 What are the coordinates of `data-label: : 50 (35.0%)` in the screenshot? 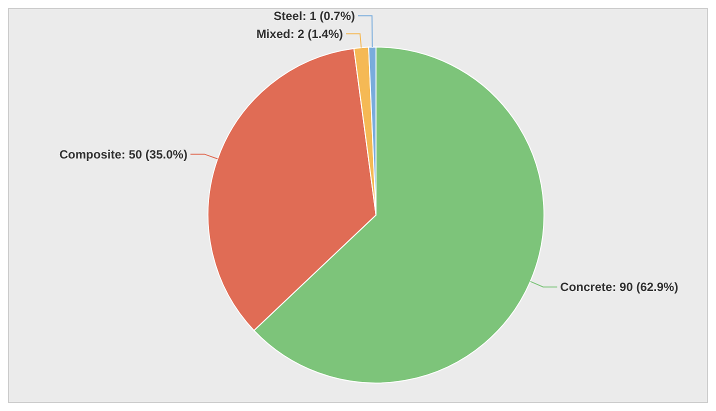 It's located at (154, 154).